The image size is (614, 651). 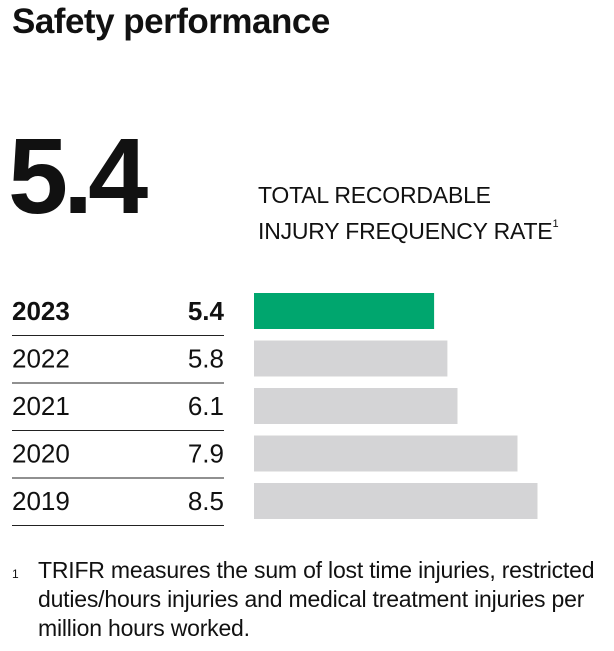 What do you see at coordinates (41, 311) in the screenshot?
I see `year-label: 2023` at bounding box center [41, 311].